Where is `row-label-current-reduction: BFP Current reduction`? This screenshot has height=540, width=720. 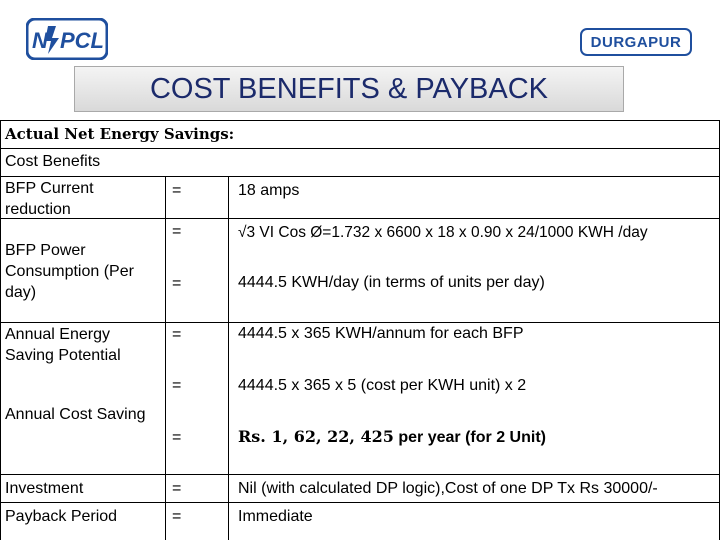
row-label-current-reduction: BFP Current reduction is located at coordinates (49, 199).